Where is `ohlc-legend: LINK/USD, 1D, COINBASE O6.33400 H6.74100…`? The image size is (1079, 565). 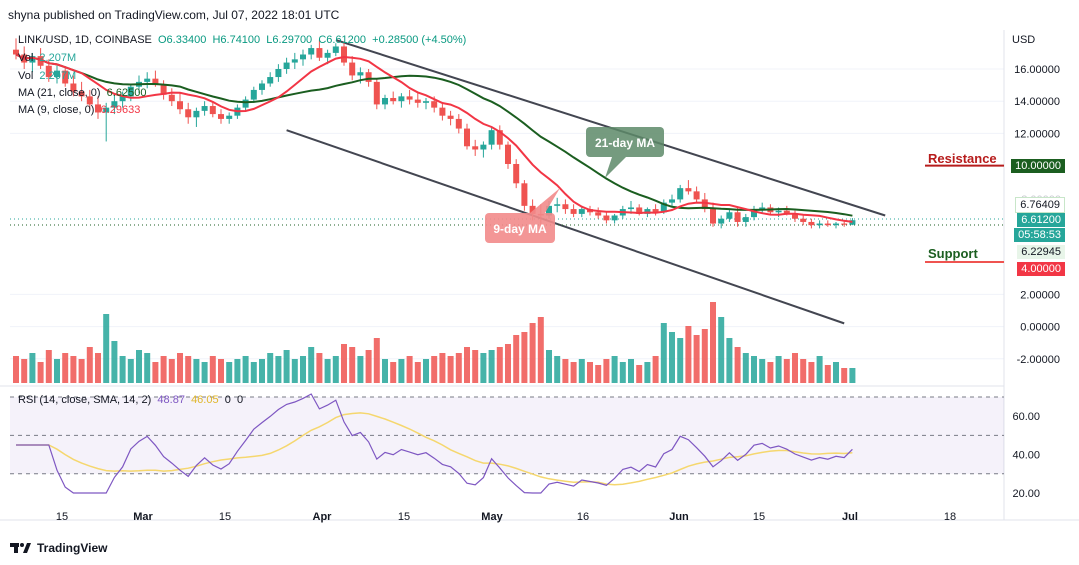 ohlc-legend: LINK/USD, 1D, COINBASE O6.33400 H6.74100… is located at coordinates (242, 40).